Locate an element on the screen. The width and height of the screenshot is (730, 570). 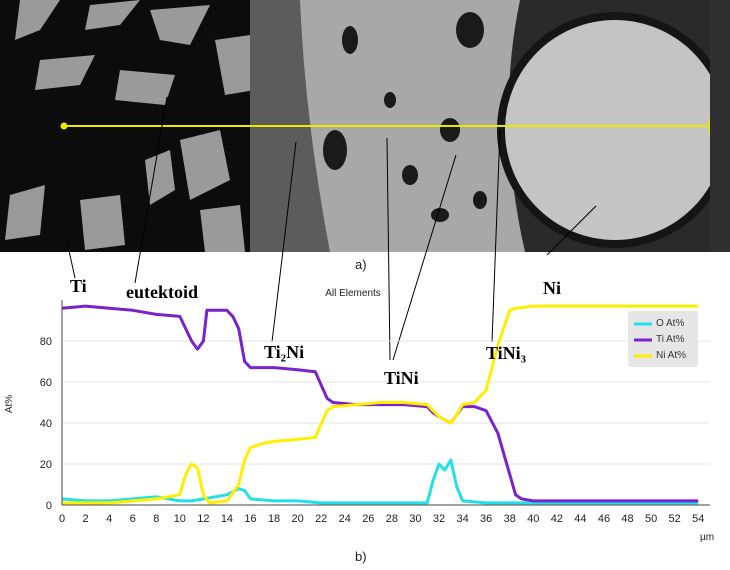
y-tick-label: 40 is located at coordinates (46, 424).